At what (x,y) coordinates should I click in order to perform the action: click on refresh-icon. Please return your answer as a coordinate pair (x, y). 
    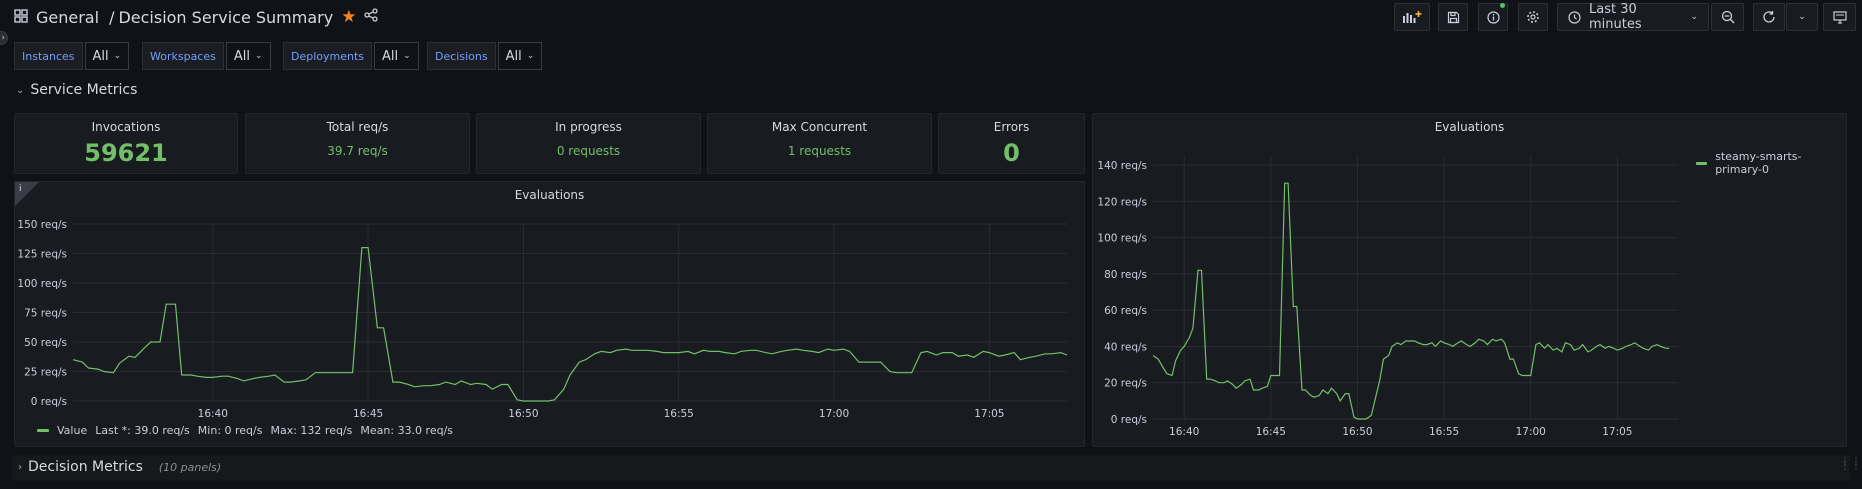
    Looking at the image, I should click on (1769, 17).